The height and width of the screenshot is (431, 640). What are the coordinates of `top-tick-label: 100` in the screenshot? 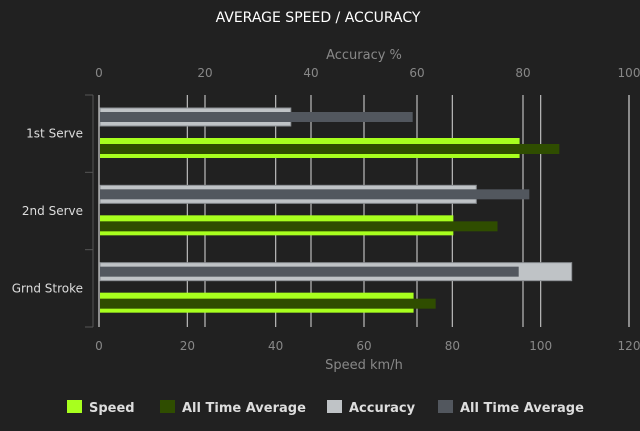 It's located at (629, 73).